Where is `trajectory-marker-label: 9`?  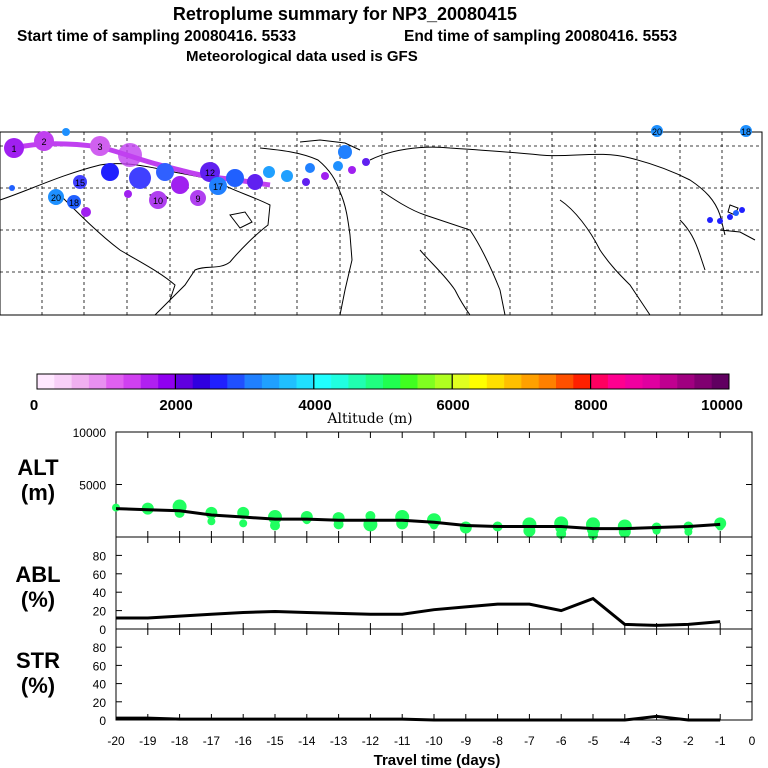
trajectory-marker-label: 9 is located at coordinates (197, 199).